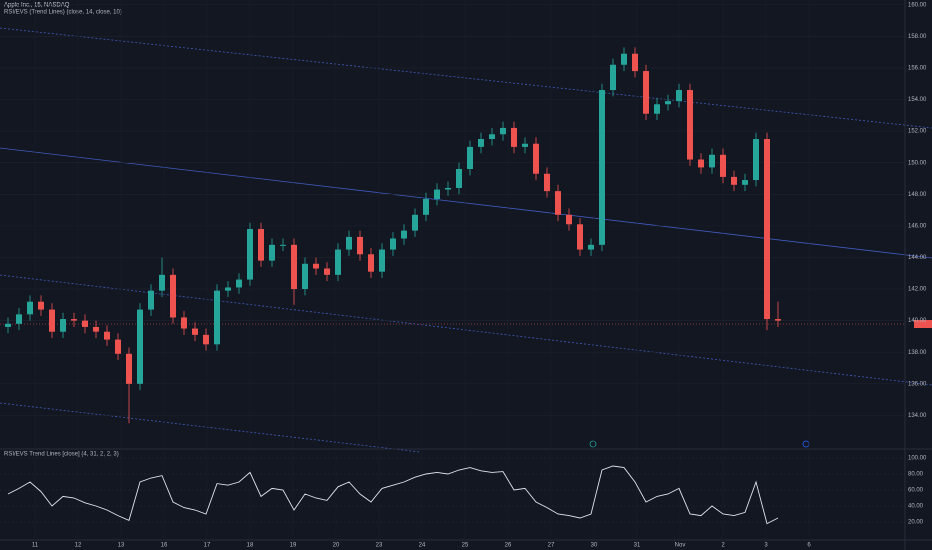  Describe the element at coordinates (917, 290) in the screenshot. I see `y-tick-label: 142.00` at that location.